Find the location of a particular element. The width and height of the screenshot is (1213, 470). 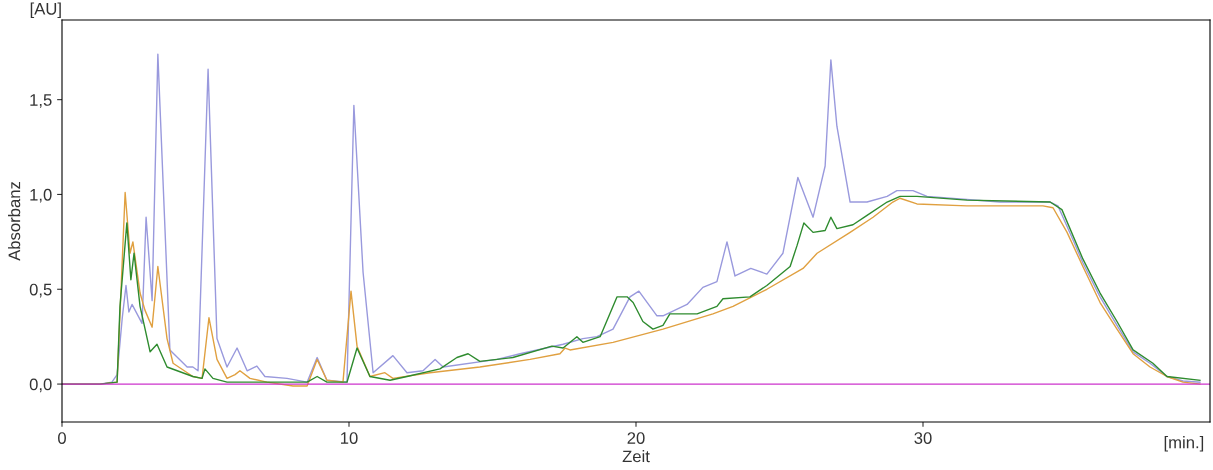

y-tick-label: 1,0 is located at coordinates (41, 195).